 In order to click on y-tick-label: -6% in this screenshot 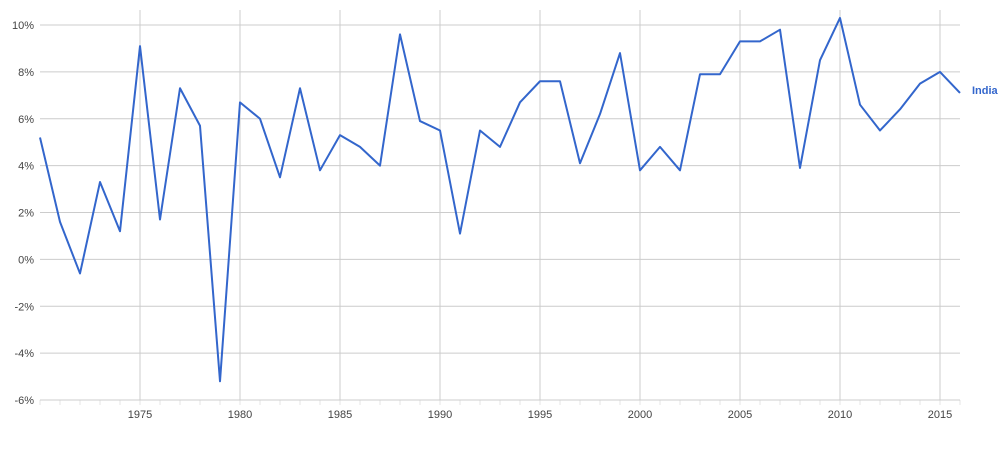, I will do `click(24, 401)`.